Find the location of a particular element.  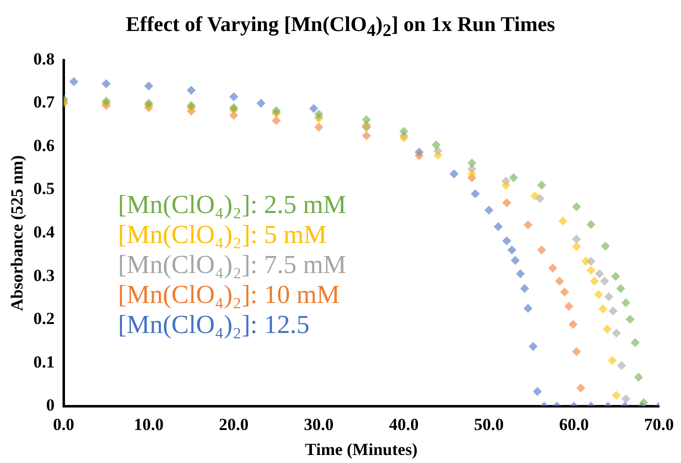

y-tick-label: 0.8 is located at coordinates (44, 58).